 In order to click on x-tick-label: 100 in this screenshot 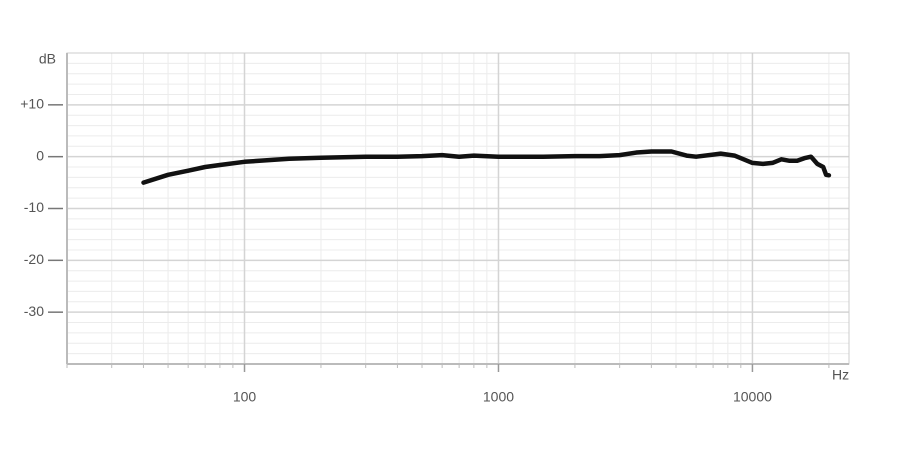, I will do `click(245, 397)`.